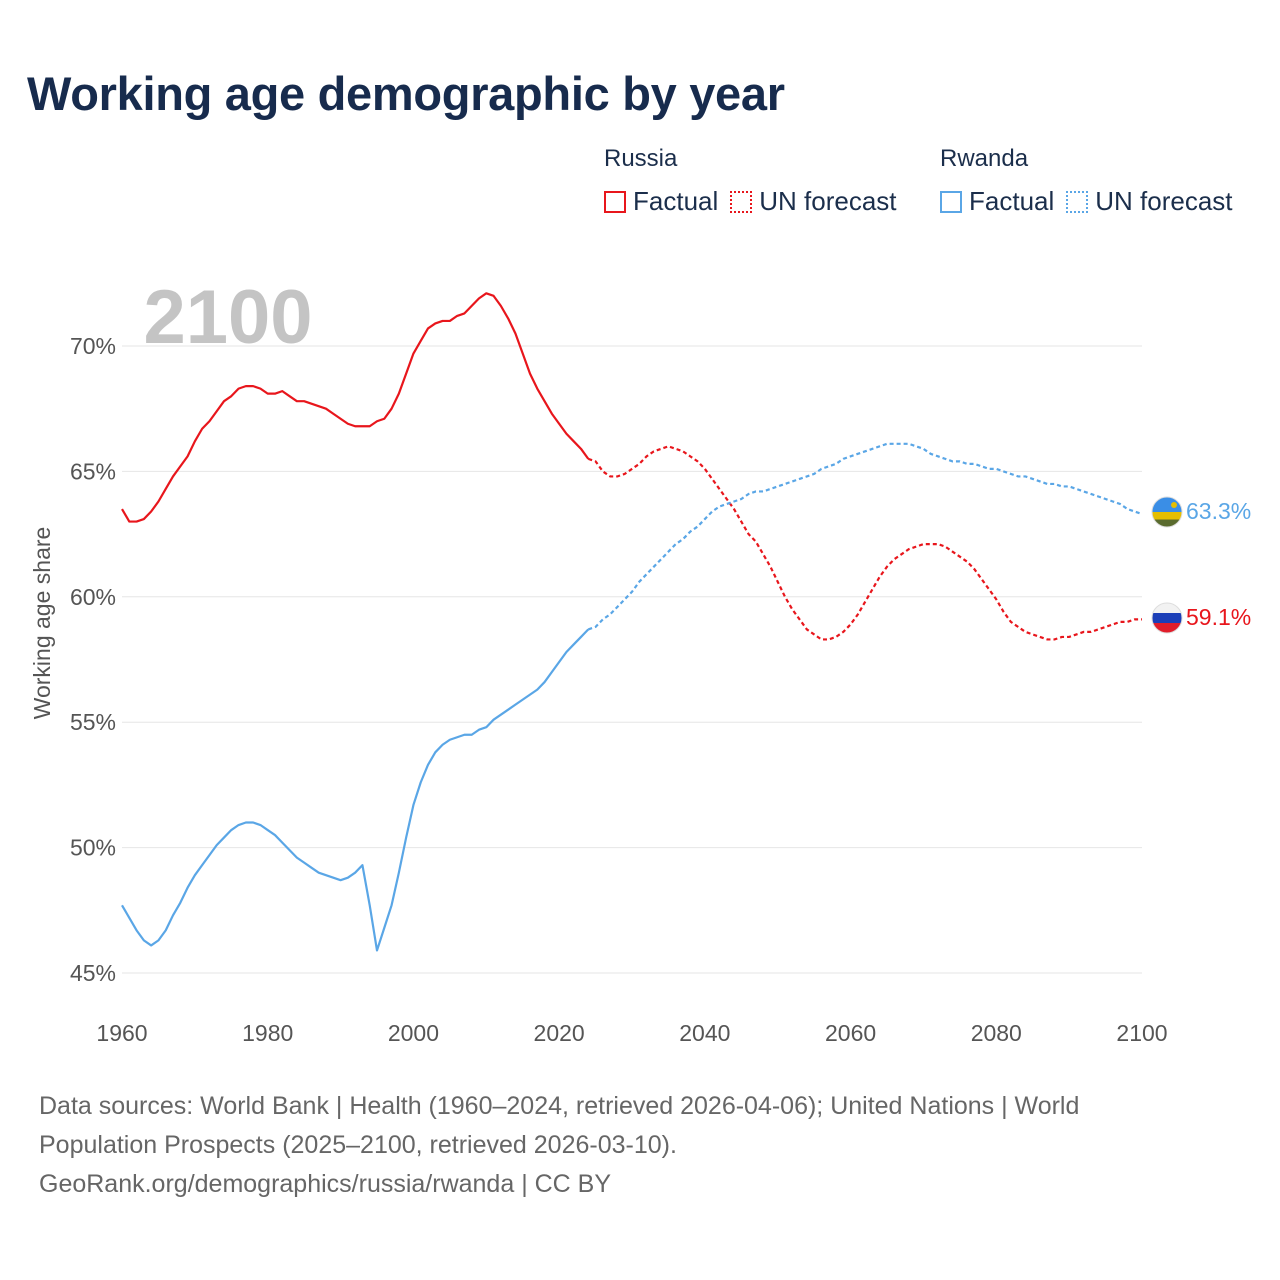  What do you see at coordinates (93, 471) in the screenshot?
I see `y-tick-label: 65%` at bounding box center [93, 471].